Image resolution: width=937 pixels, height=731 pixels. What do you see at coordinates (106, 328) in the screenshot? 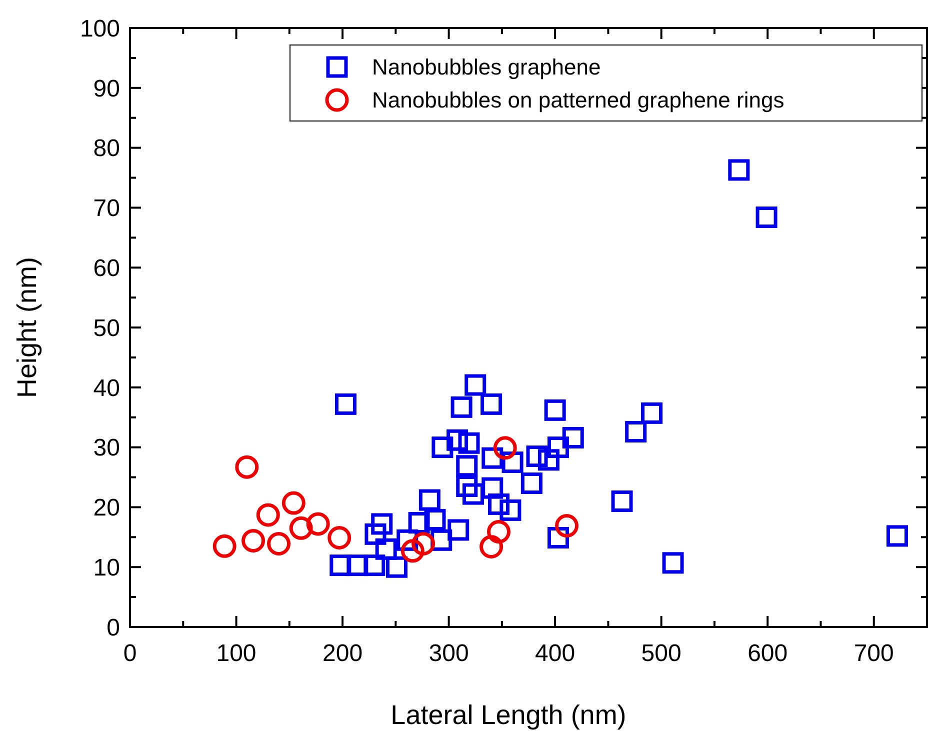
I see `y-tick-label: 50` at bounding box center [106, 328].